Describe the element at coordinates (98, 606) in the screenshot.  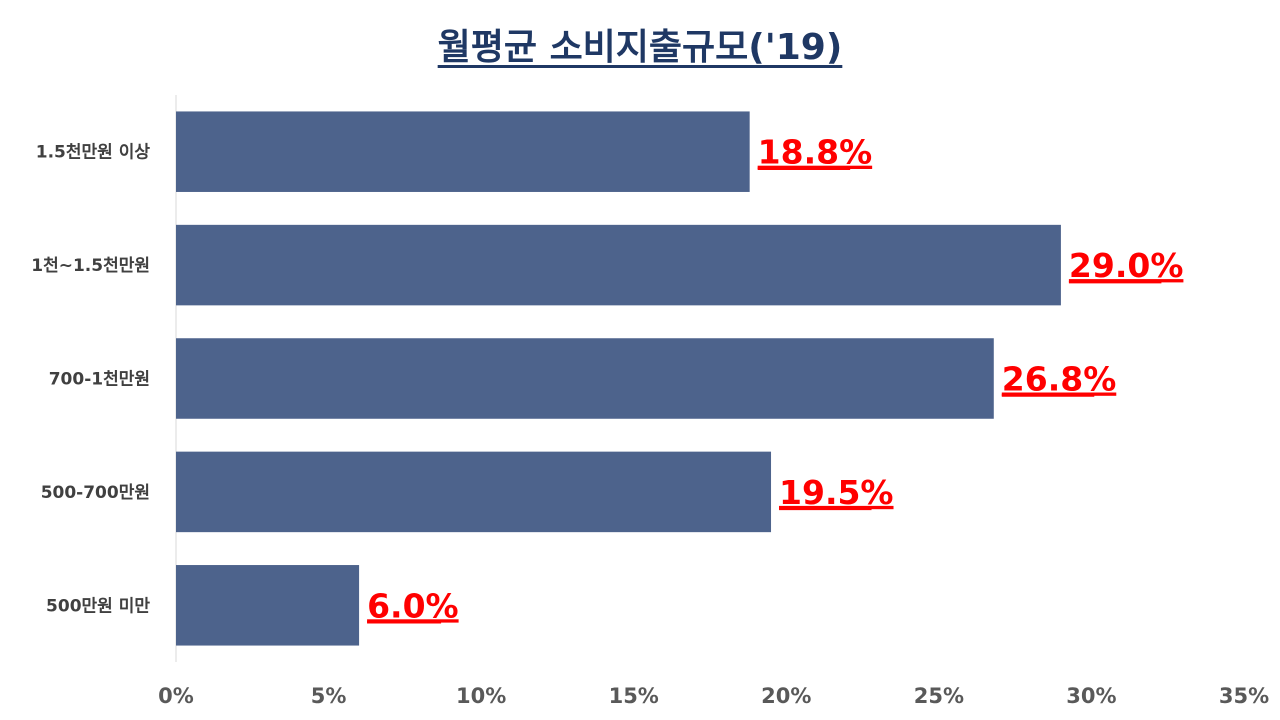
I see `category-label: 500만원 미만` at that location.